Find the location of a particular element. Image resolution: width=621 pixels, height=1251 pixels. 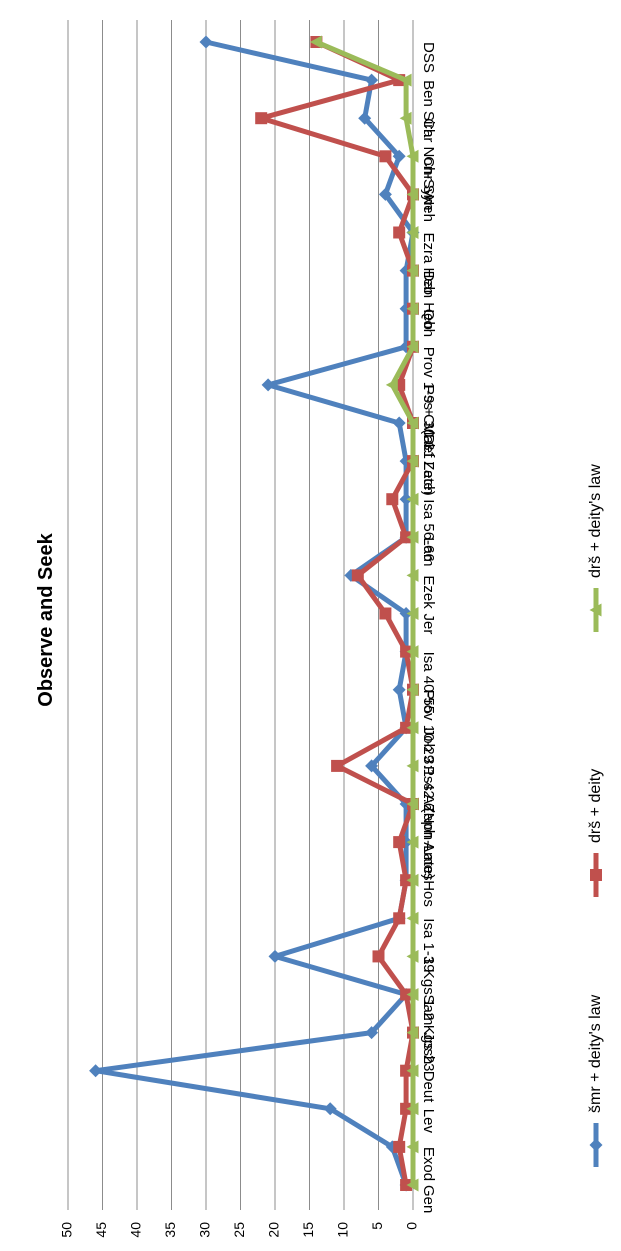

value-tick-label: 15 is located at coordinates (308, 1230).